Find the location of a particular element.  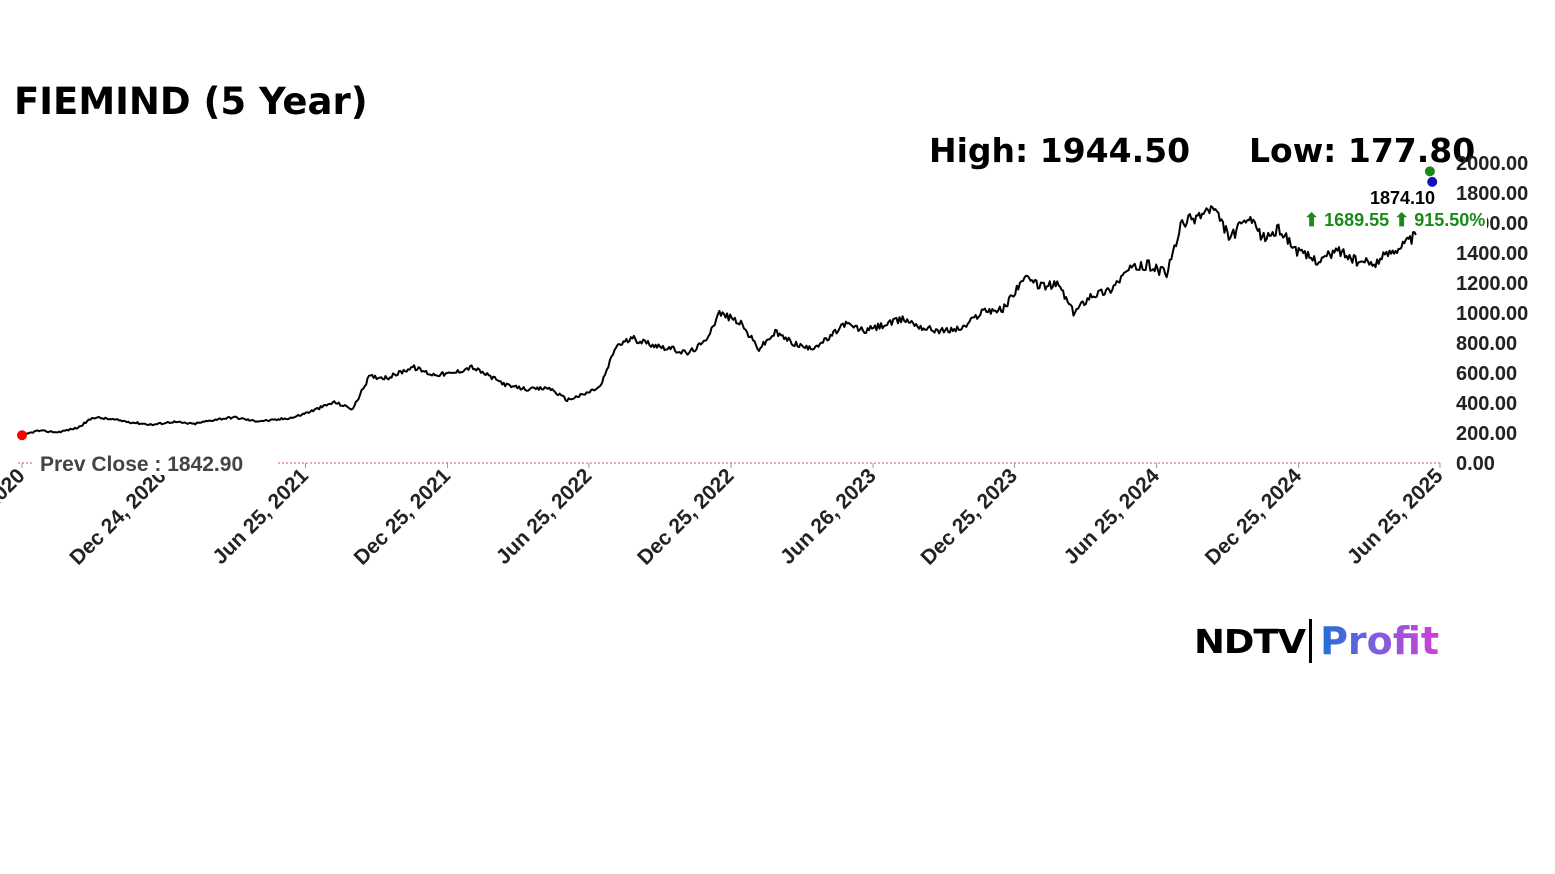

x-tick-label: Dec 25, 2022 is located at coordinates (685, 516).